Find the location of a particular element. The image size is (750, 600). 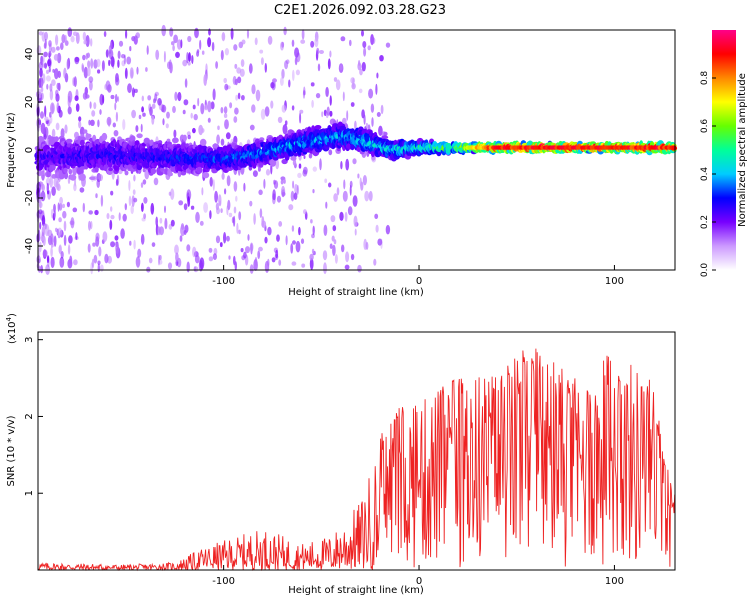

colorbar-tick-label: 0.0 is located at coordinates (705, 270).